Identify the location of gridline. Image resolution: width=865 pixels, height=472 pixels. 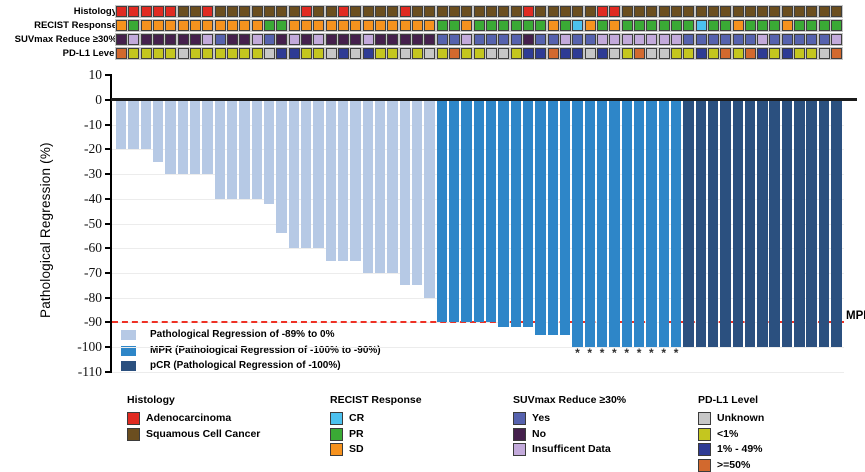
(478, 348).